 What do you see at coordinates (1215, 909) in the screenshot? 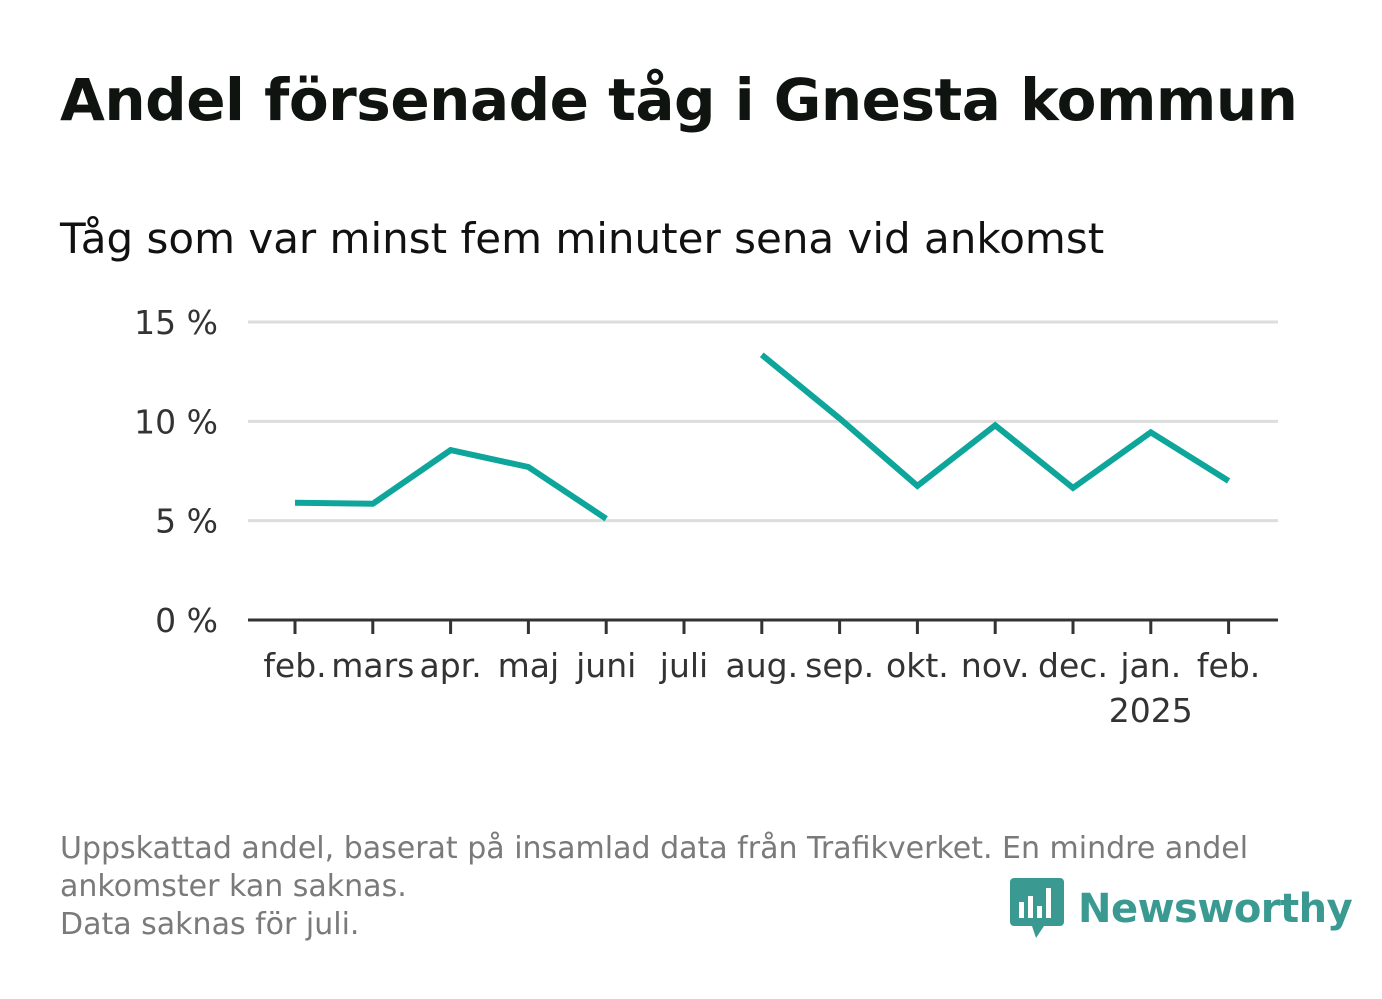
I see `brand-name: Newsworthy` at bounding box center [1215, 909].